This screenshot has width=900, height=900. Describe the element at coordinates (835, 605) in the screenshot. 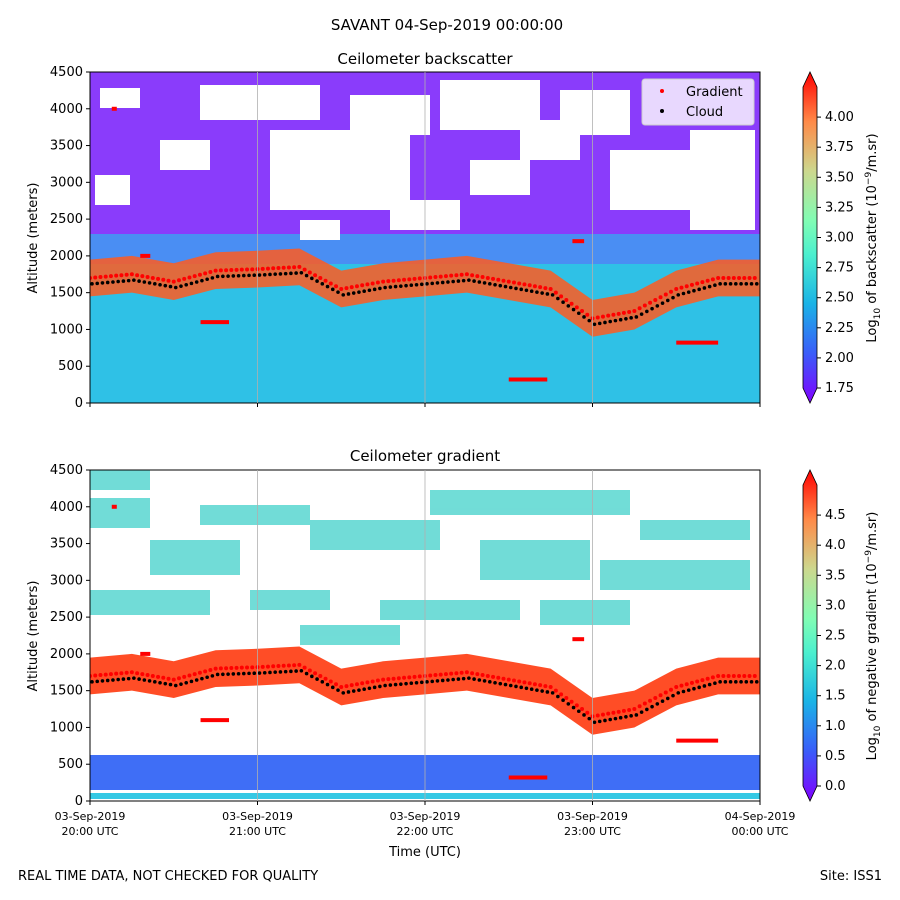

I see `colorbar-tick-label: 3.0` at that location.